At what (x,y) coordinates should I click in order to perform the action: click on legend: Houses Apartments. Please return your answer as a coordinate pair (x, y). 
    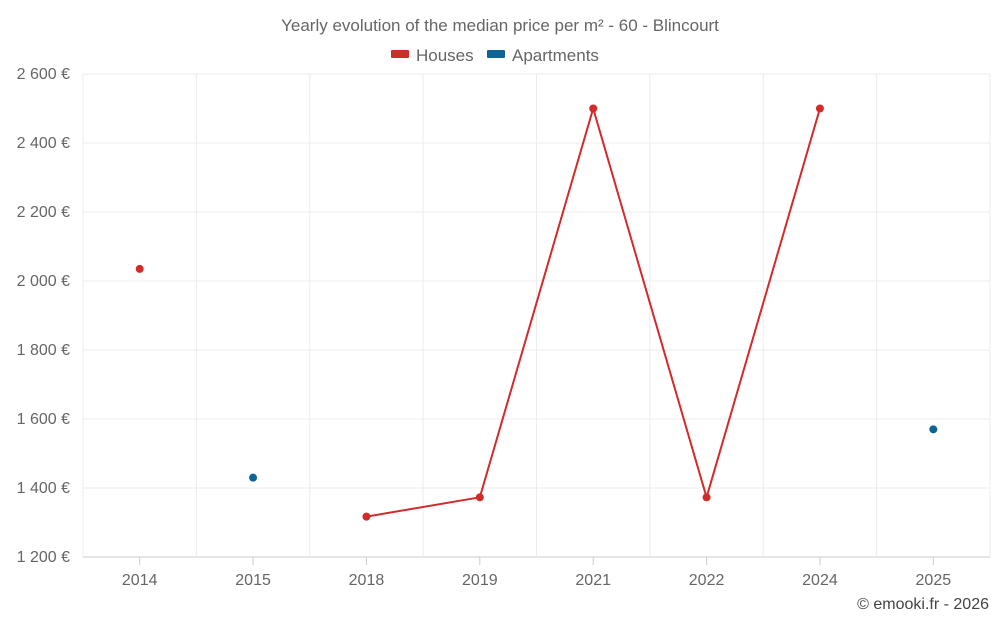
    Looking at the image, I should click on (495, 55).